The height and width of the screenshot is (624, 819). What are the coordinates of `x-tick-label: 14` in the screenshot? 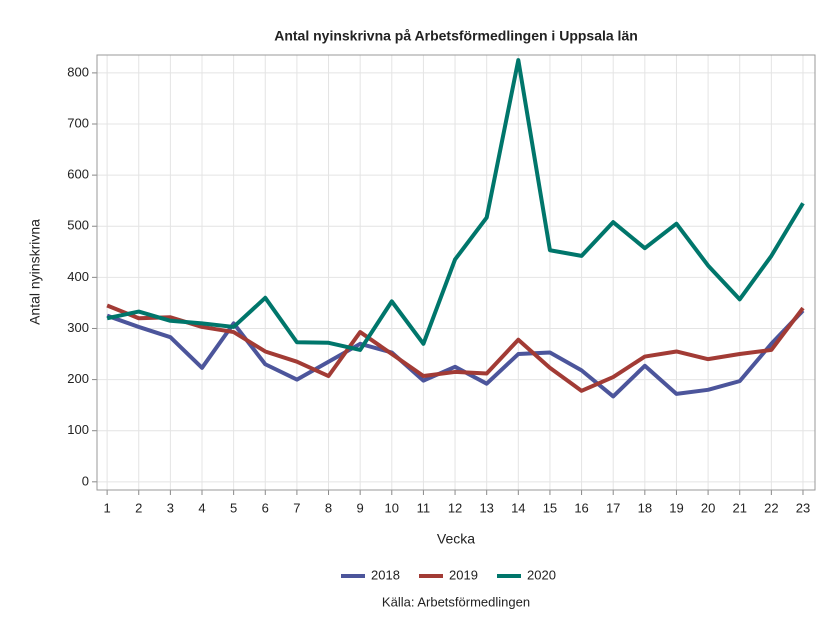 It's located at (518, 507).